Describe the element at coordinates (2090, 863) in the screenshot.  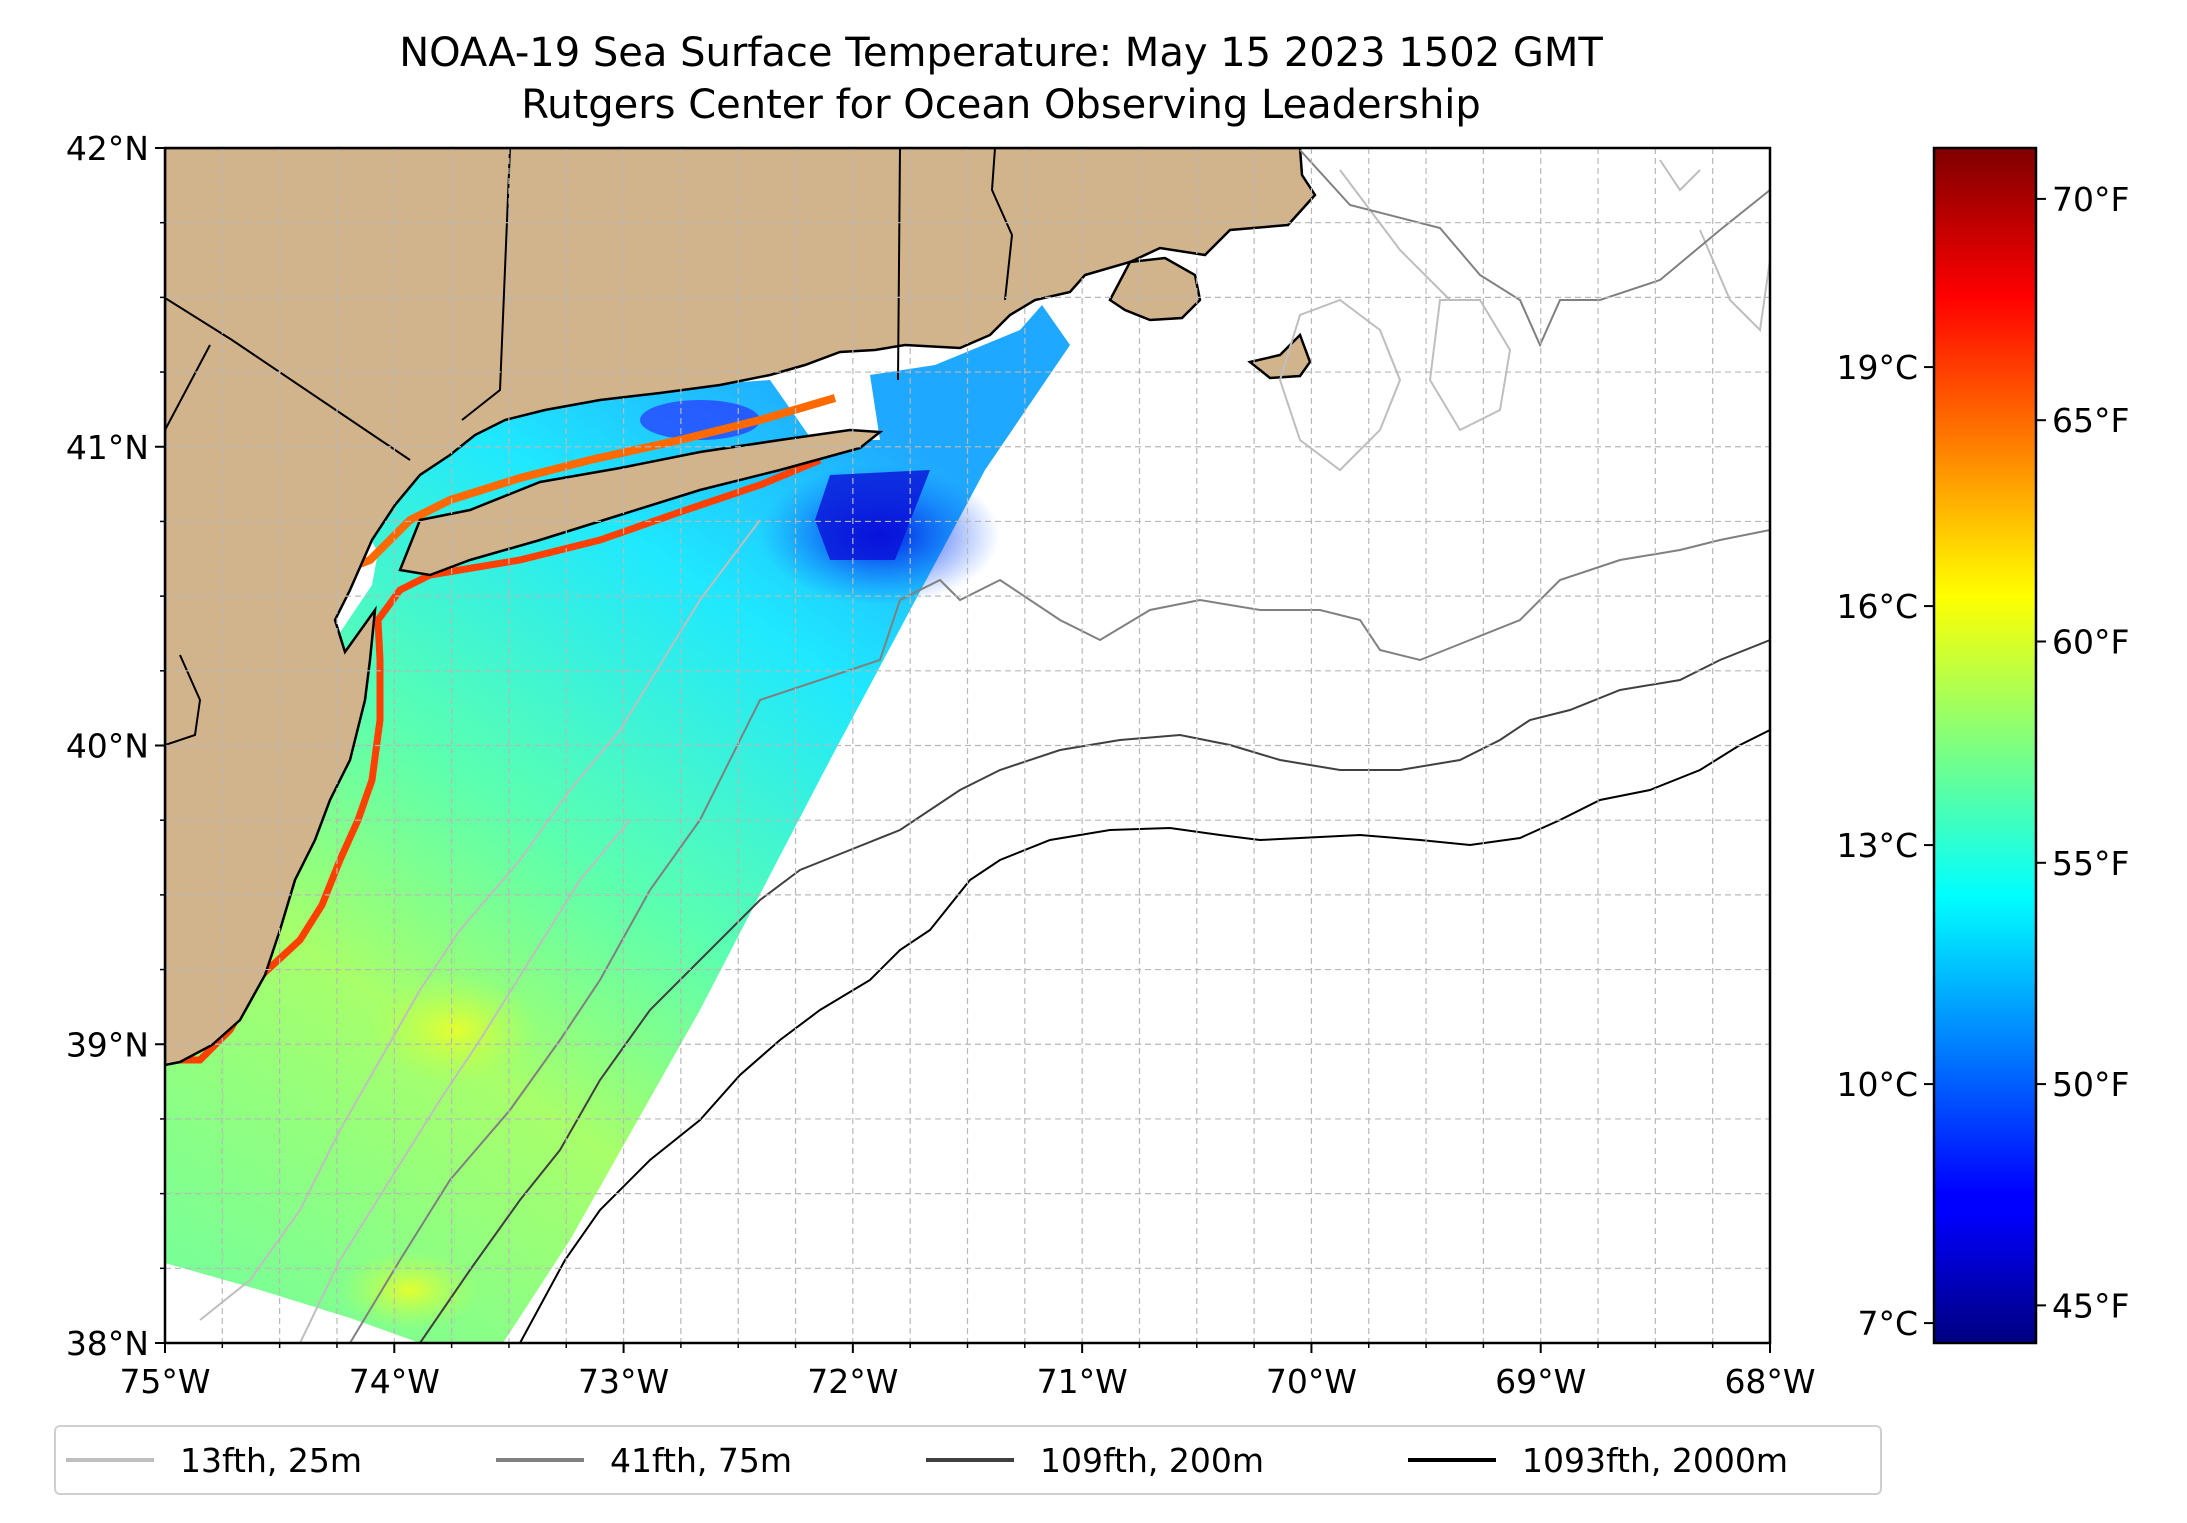
I see `fahrenheit-tick-label: 55°F` at that location.